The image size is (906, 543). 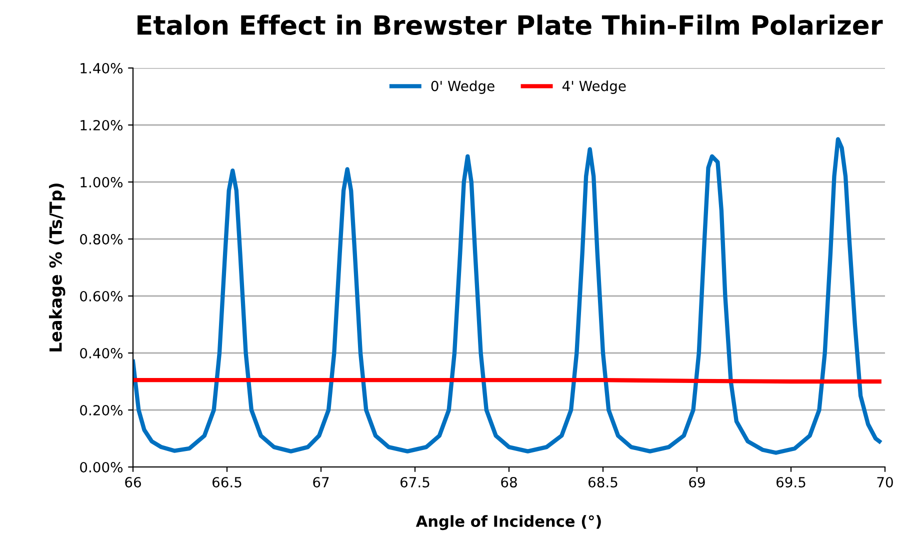 What do you see at coordinates (57, 268) in the screenshot?
I see `y-axis-title: Leakage % (Ts/Tp)` at bounding box center [57, 268].